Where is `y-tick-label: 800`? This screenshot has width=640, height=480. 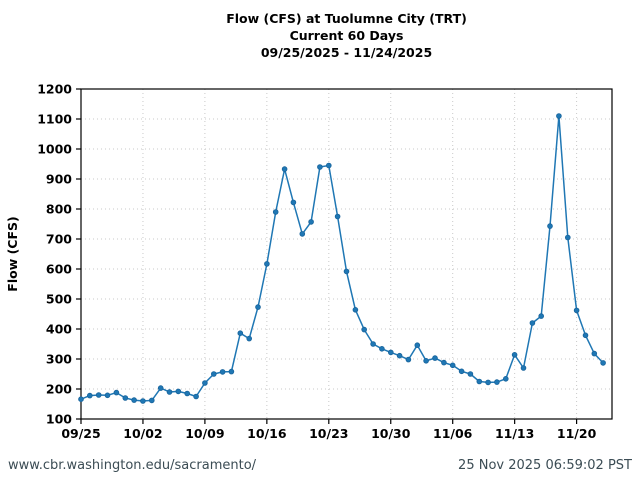 y-tick-label: 800 is located at coordinates (59, 209).